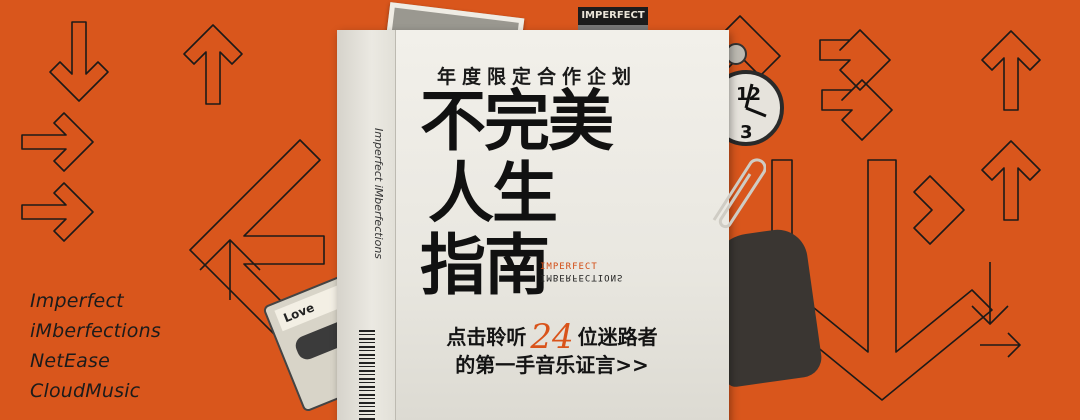 Image resolution: width=1080 pixels, height=420 pixels. I want to click on cta-number: 24, so click(551, 337).